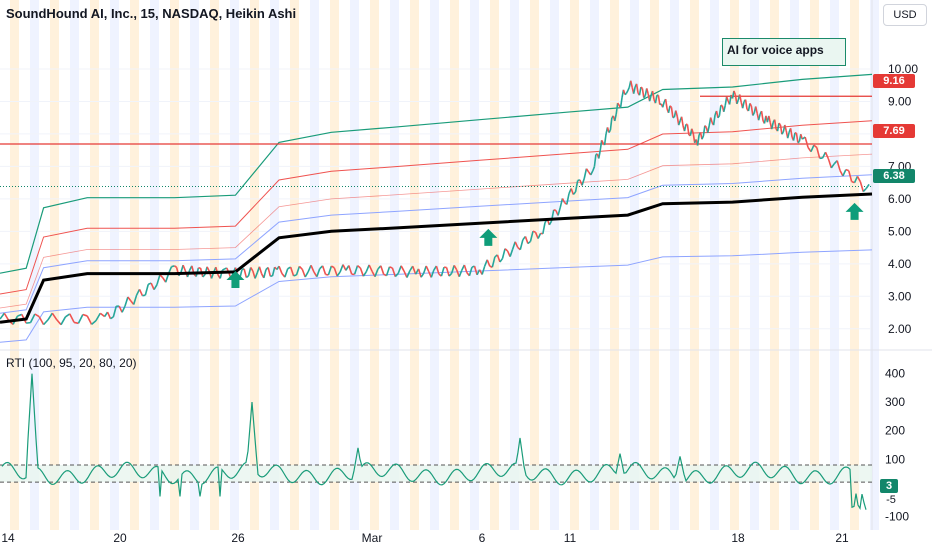  Describe the element at coordinates (894, 176) in the screenshot. I see `price-badge-last: 6.38` at that location.